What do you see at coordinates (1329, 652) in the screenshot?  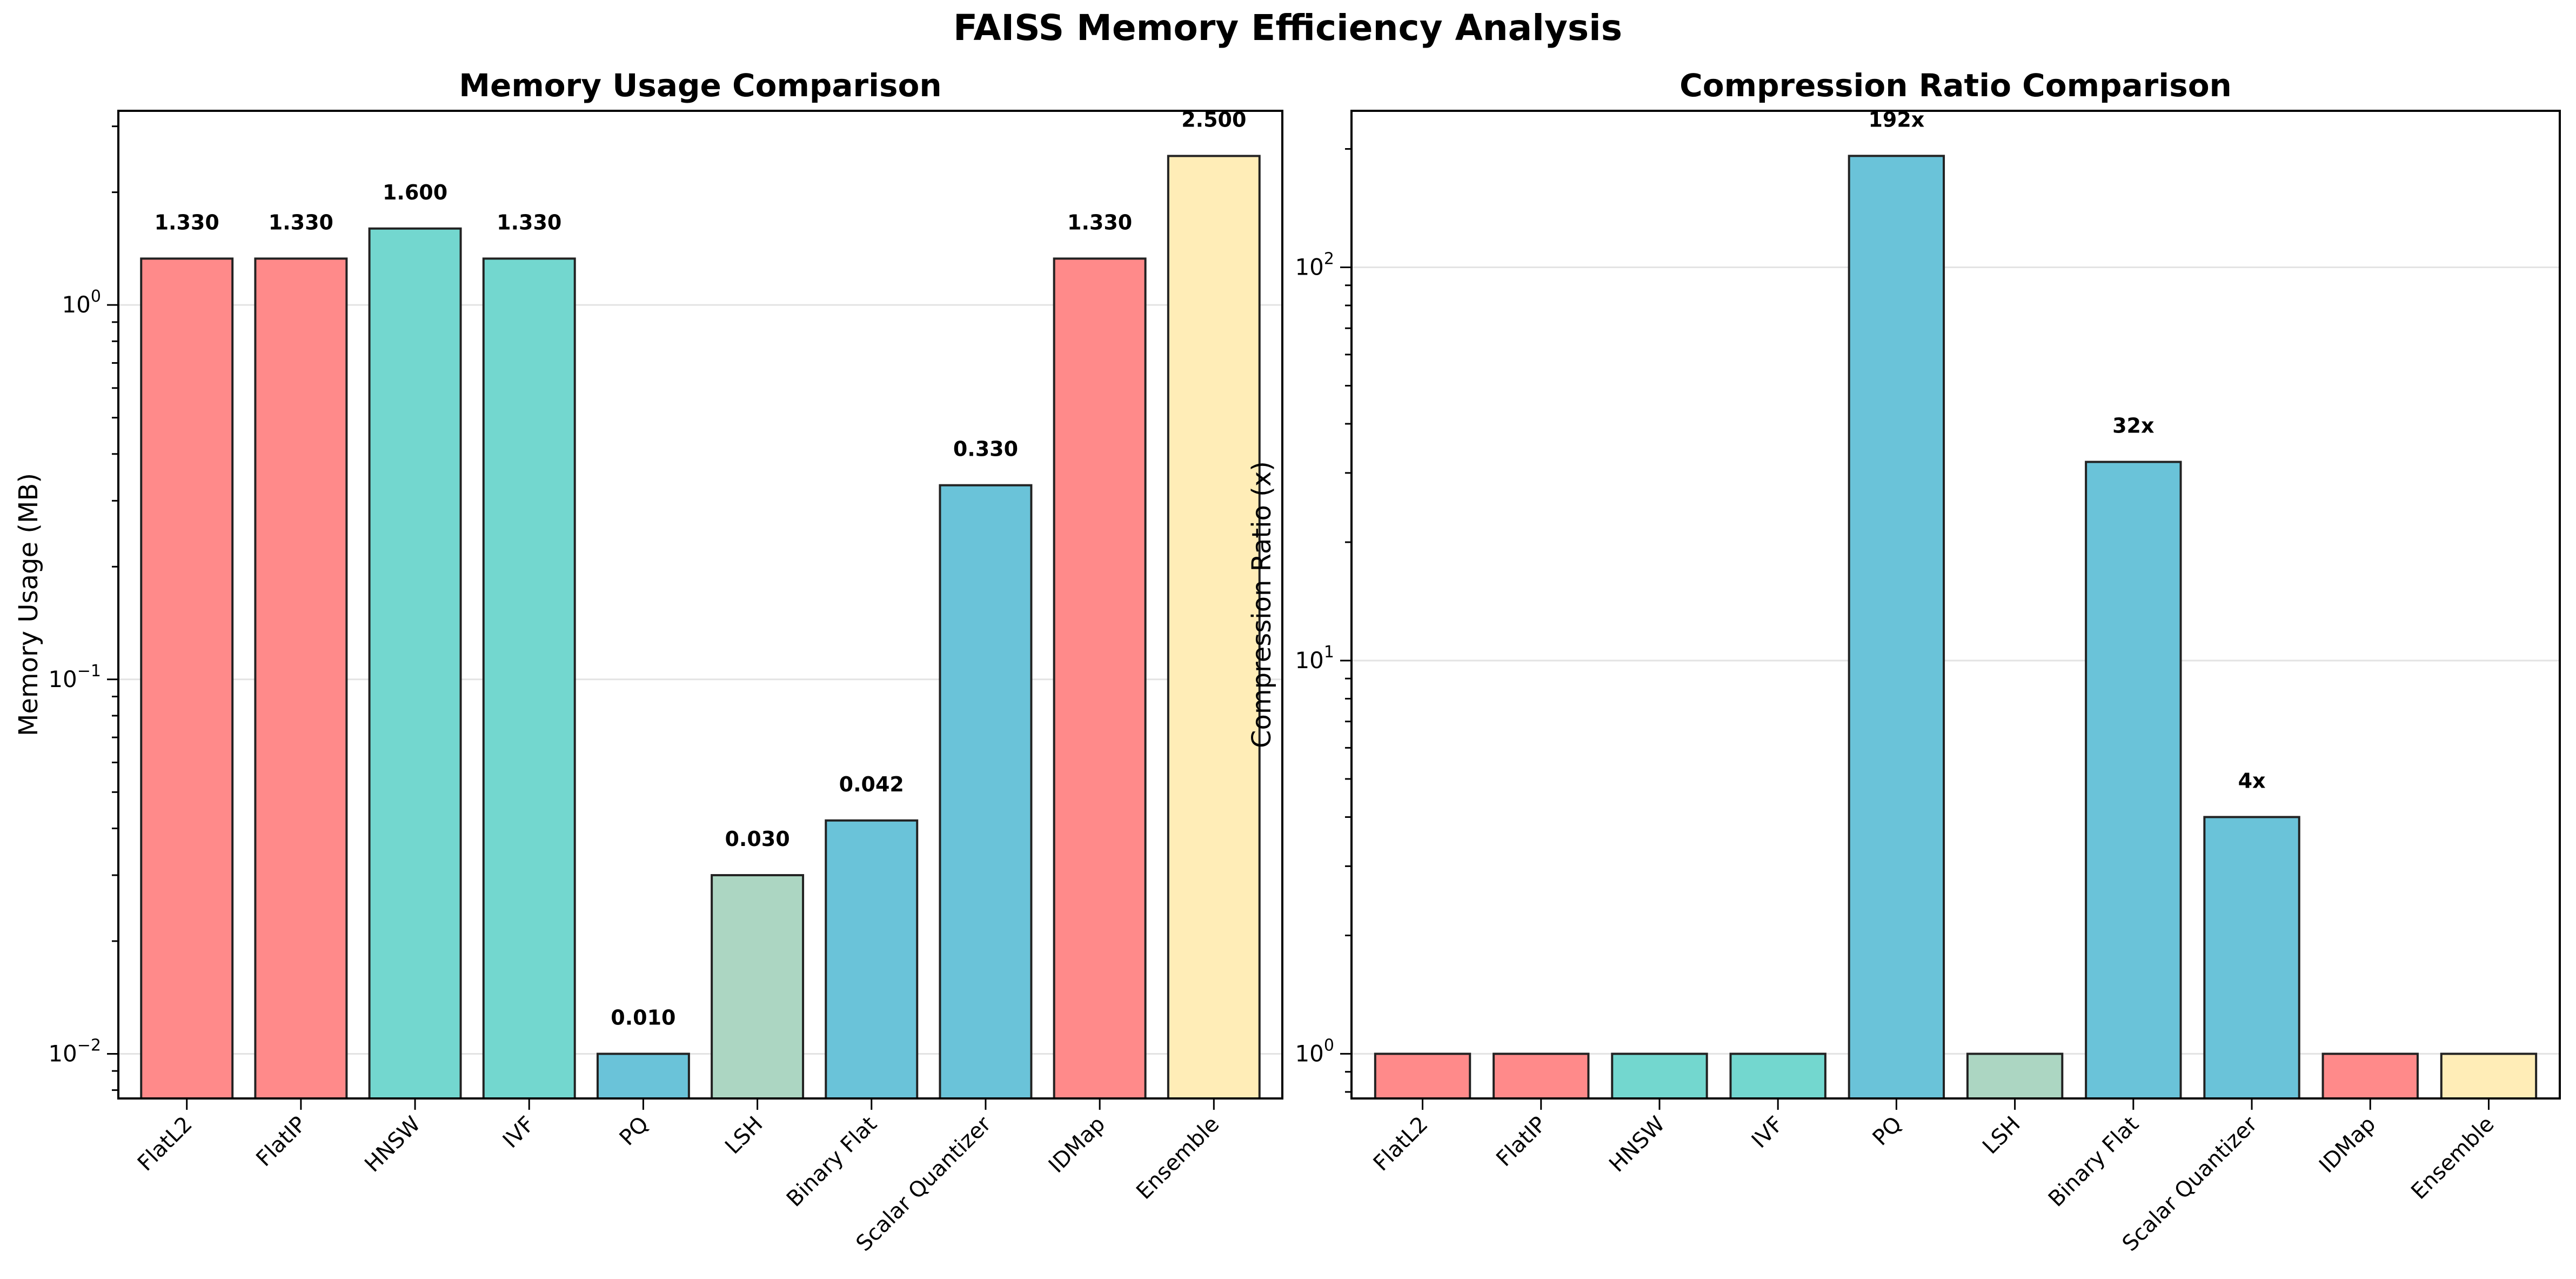 I see `y-tick-exponent: 1` at bounding box center [1329, 652].